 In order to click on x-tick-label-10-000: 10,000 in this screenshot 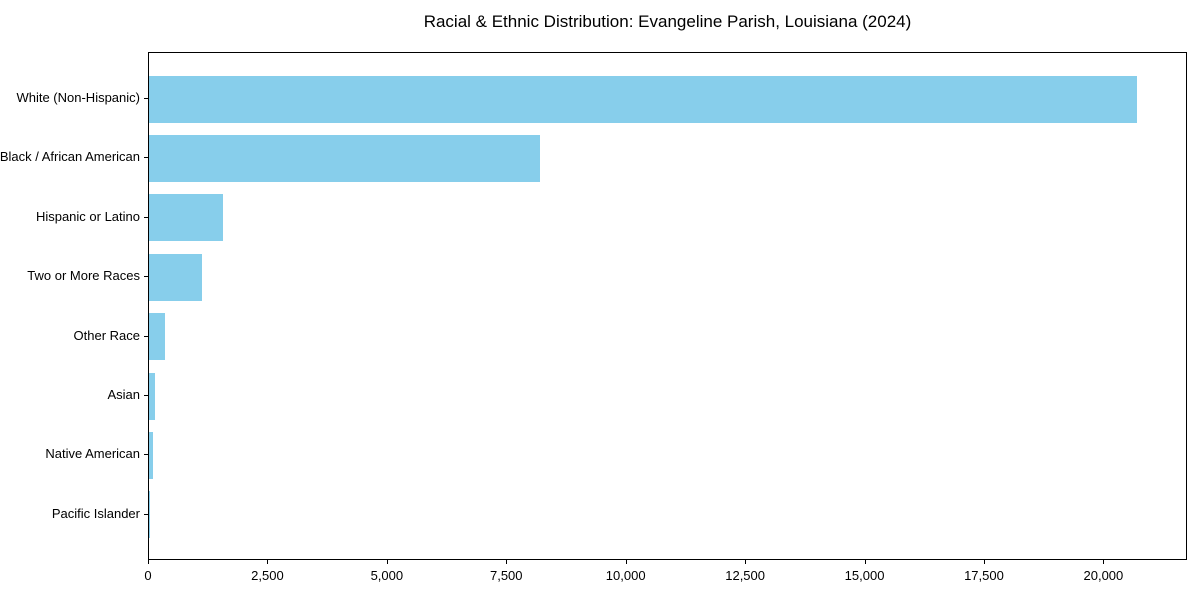, I will do `click(625, 575)`.